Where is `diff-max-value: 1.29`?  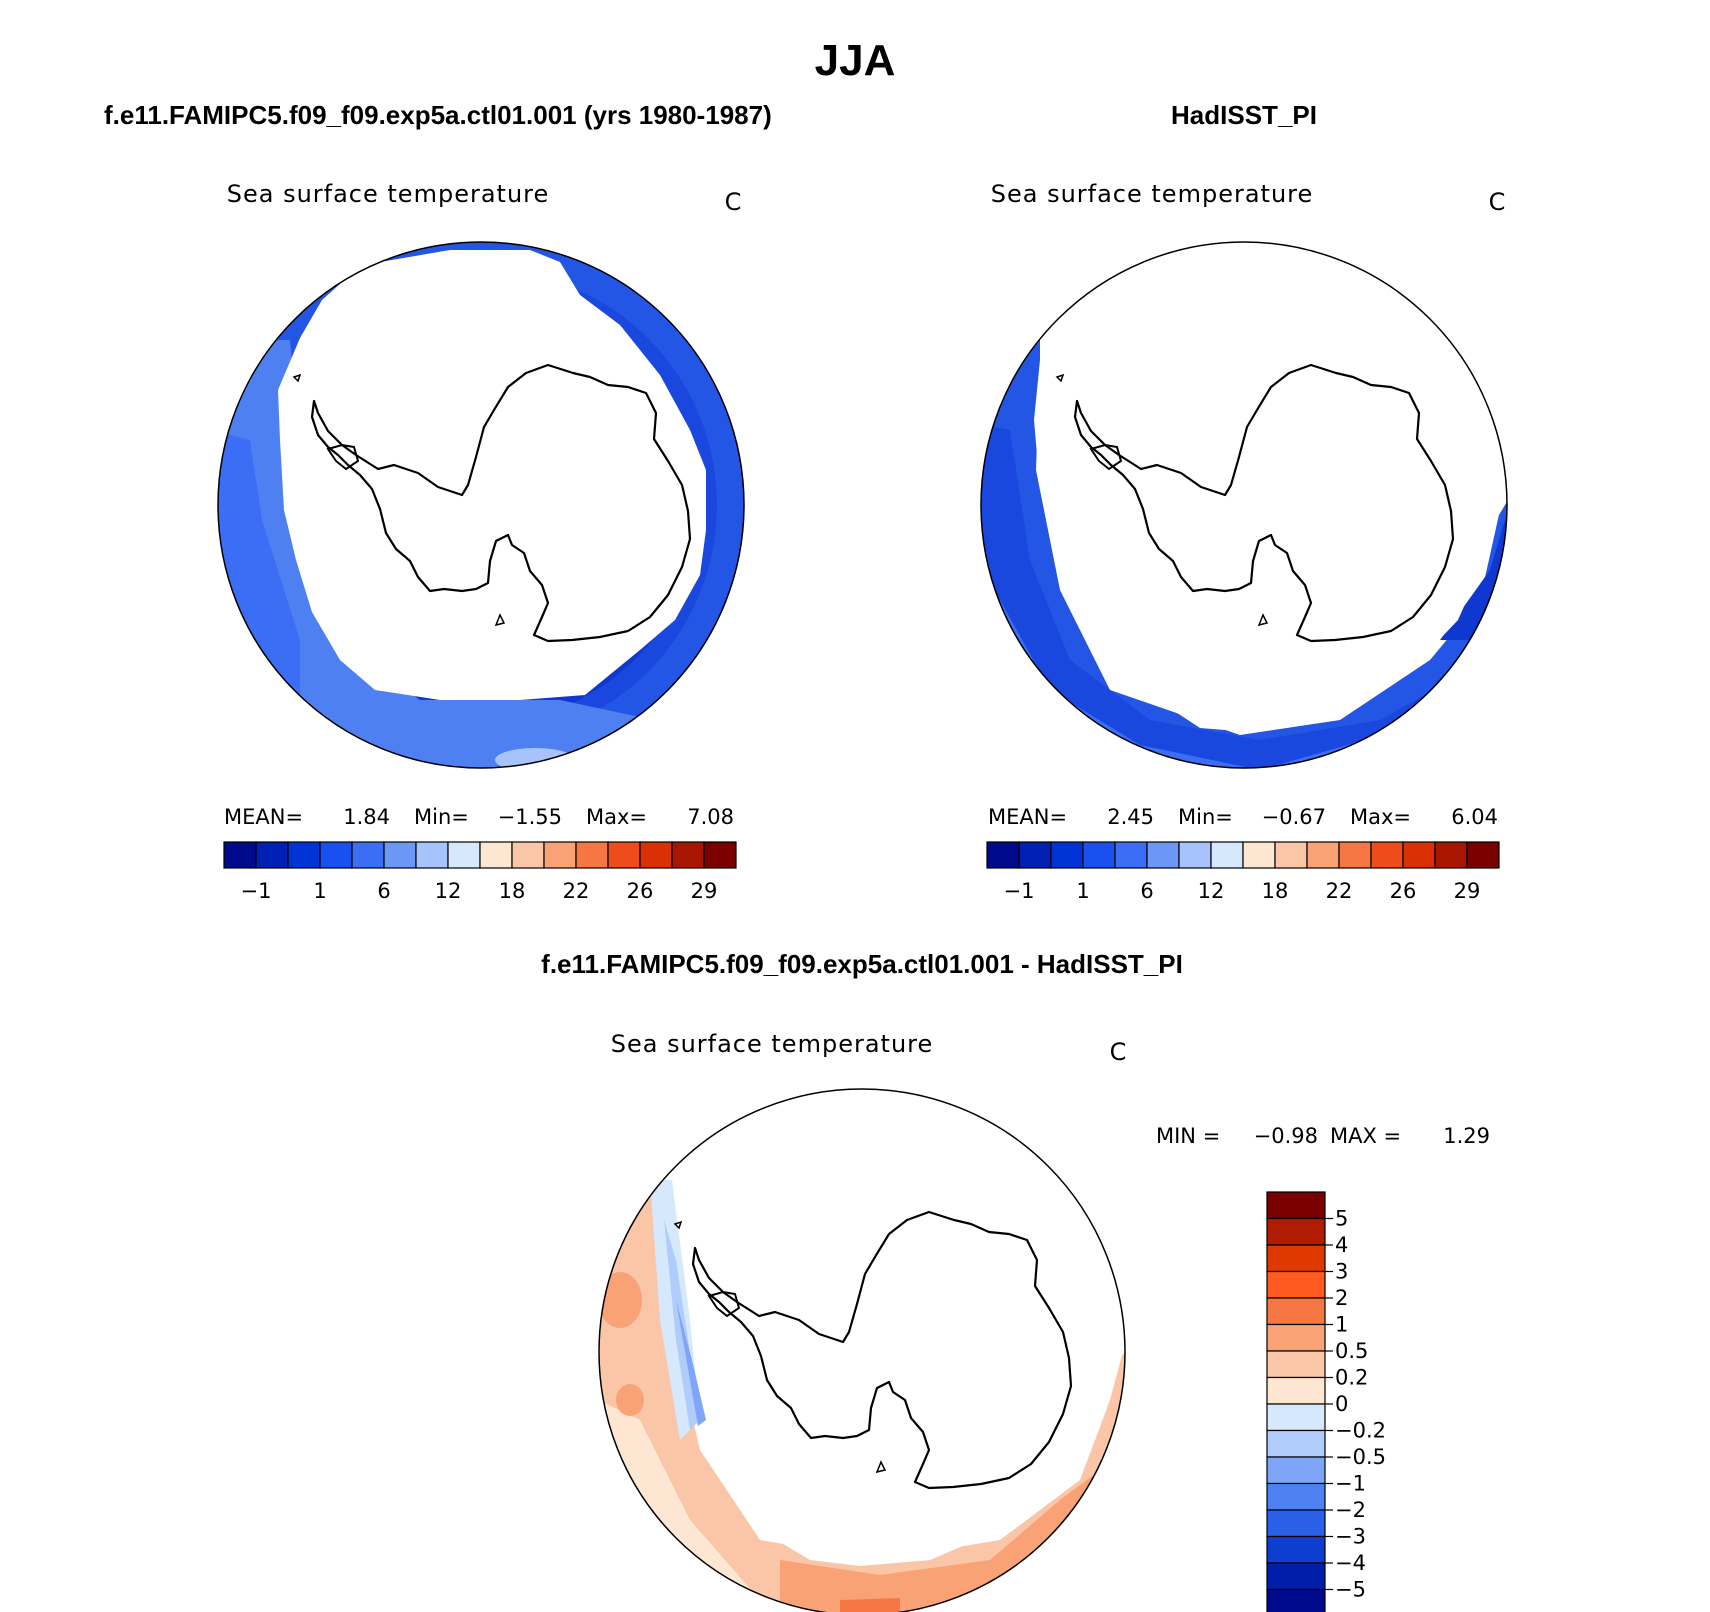 diff-max-value: 1.29 is located at coordinates (1466, 1136).